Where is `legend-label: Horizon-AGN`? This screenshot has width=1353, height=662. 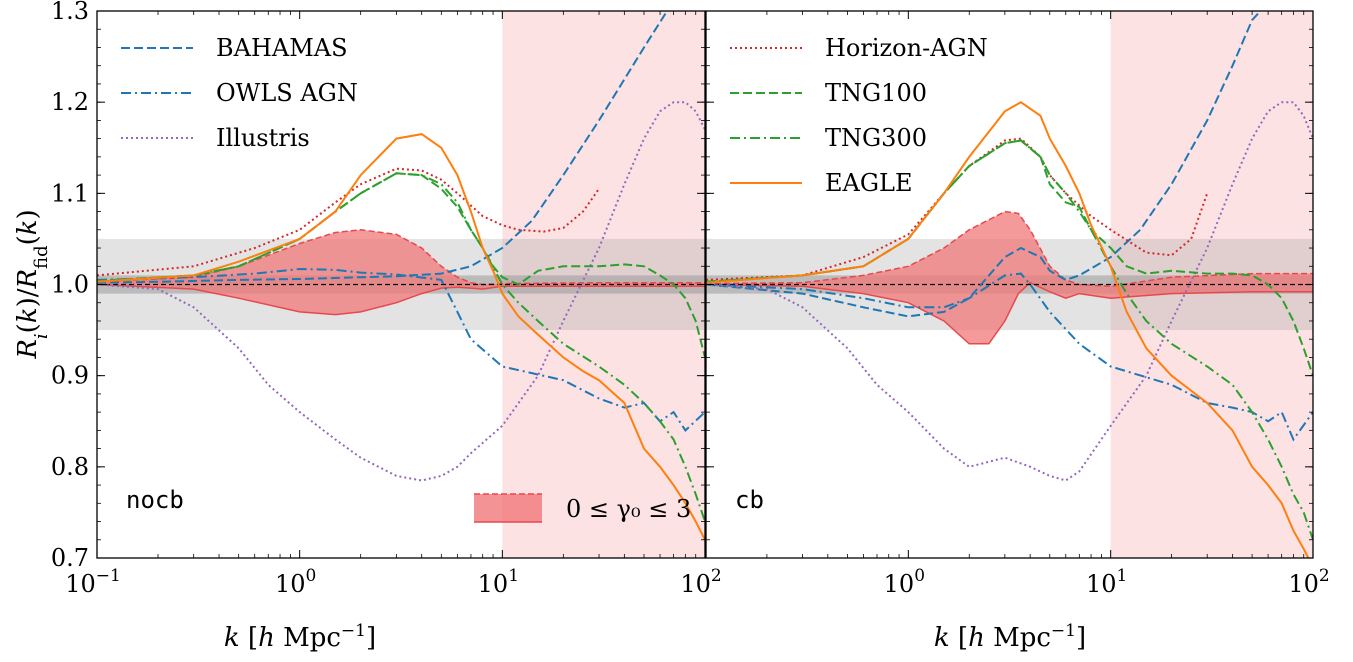 legend-label: Horizon-AGN is located at coordinates (906, 48).